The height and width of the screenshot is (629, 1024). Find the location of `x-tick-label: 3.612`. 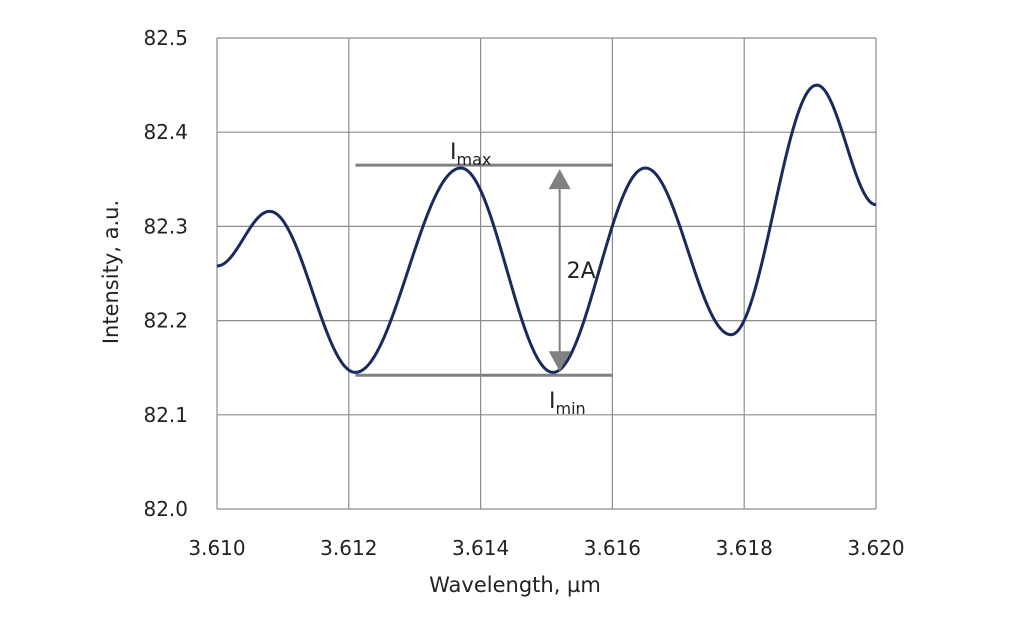

x-tick-label: 3.612 is located at coordinates (348, 548).